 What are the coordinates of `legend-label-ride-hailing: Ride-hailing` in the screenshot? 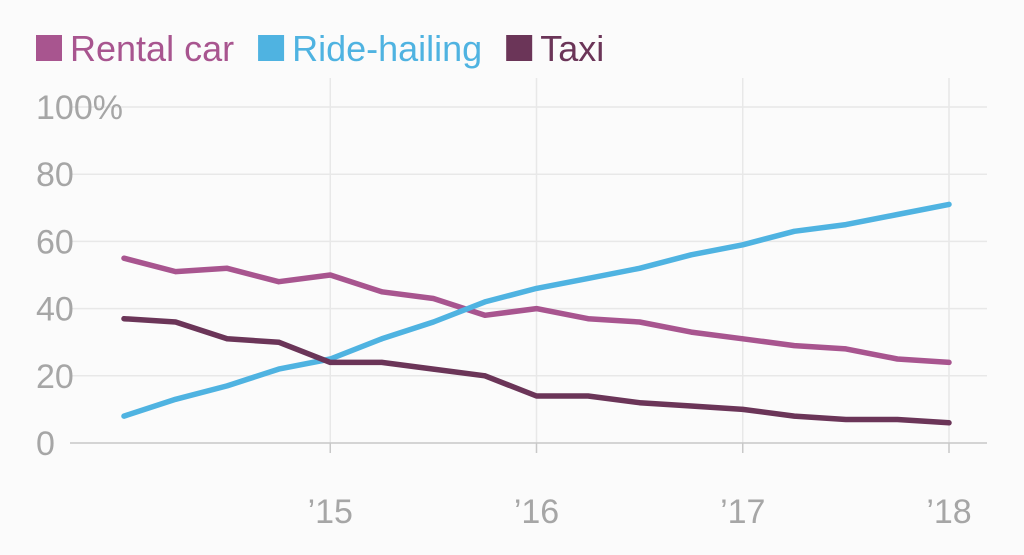 It's located at (387, 48).